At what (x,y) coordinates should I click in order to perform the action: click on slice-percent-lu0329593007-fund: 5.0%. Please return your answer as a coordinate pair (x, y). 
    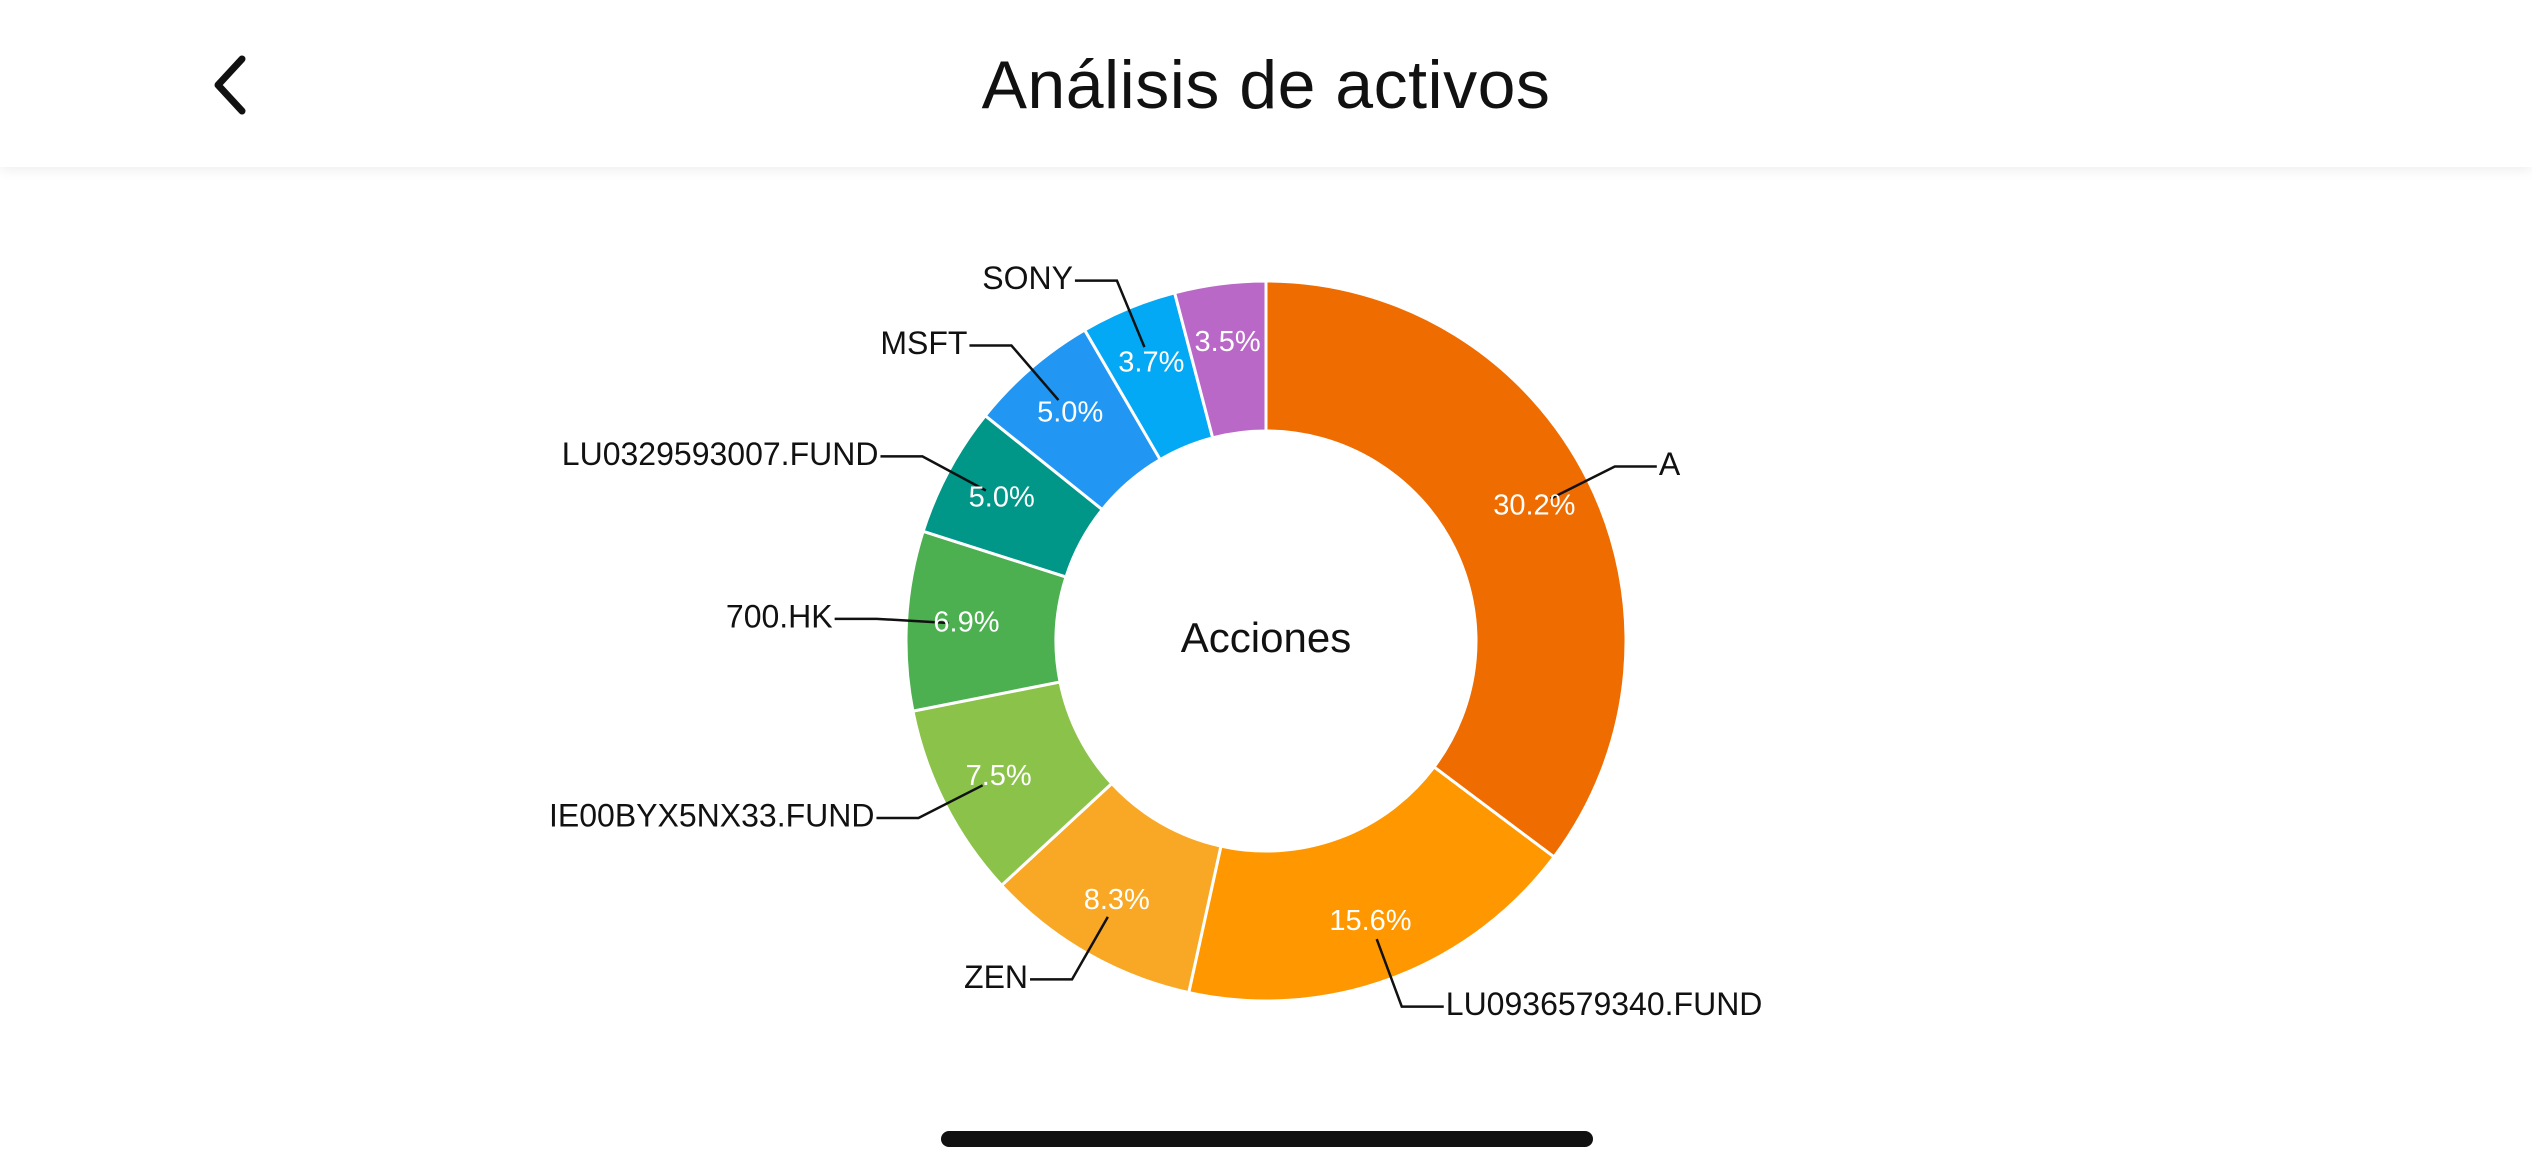
    Looking at the image, I should click on (1002, 498).